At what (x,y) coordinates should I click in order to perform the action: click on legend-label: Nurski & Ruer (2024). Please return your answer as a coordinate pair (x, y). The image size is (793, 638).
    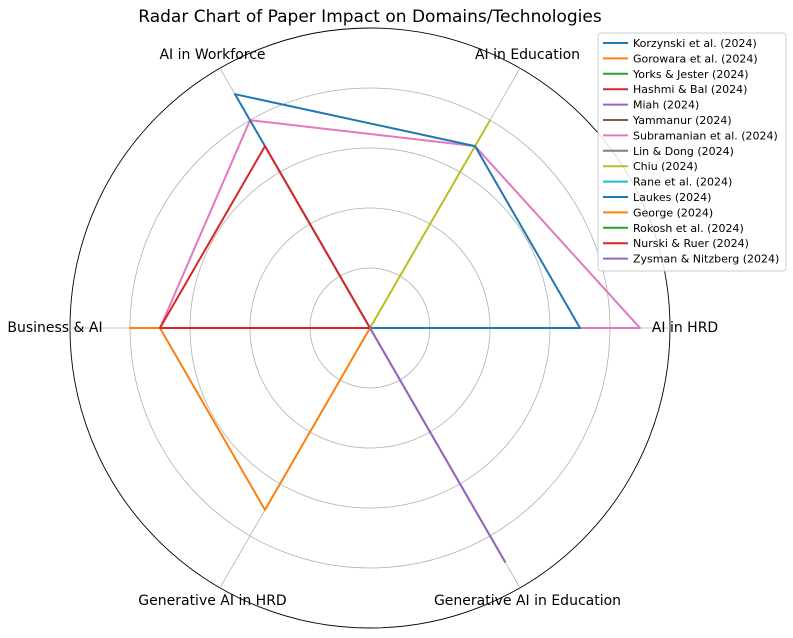
    Looking at the image, I should click on (691, 243).